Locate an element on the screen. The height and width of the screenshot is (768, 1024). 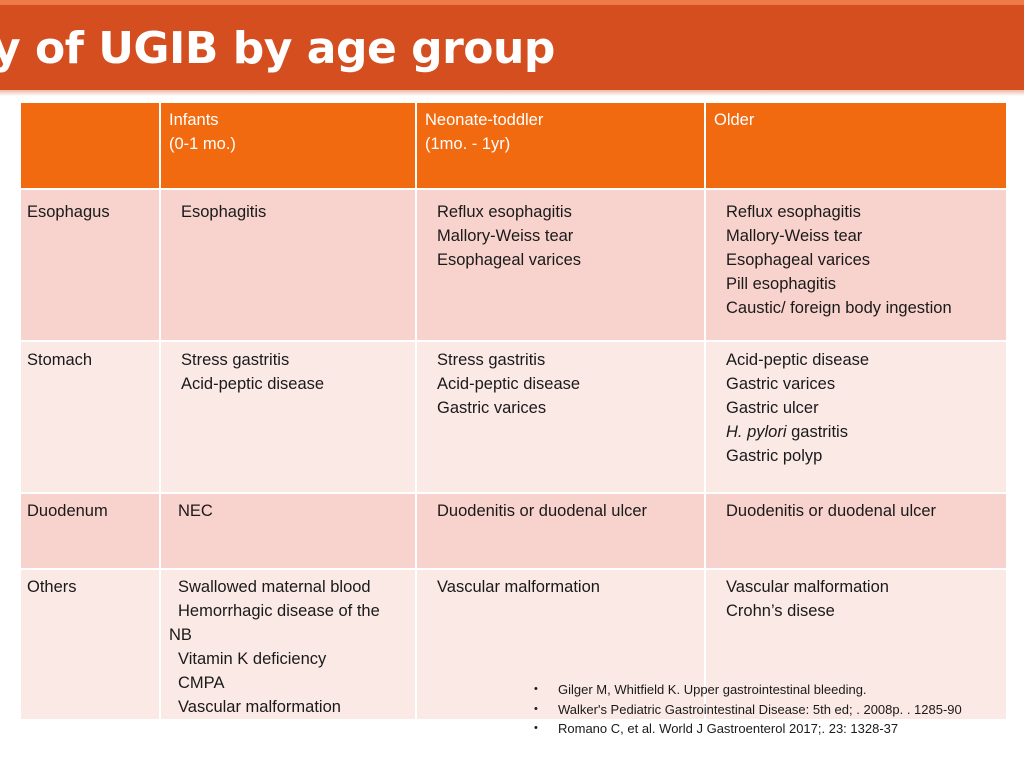
cause-item: Caustic/ foreign body ingestion is located at coordinates (839, 308).